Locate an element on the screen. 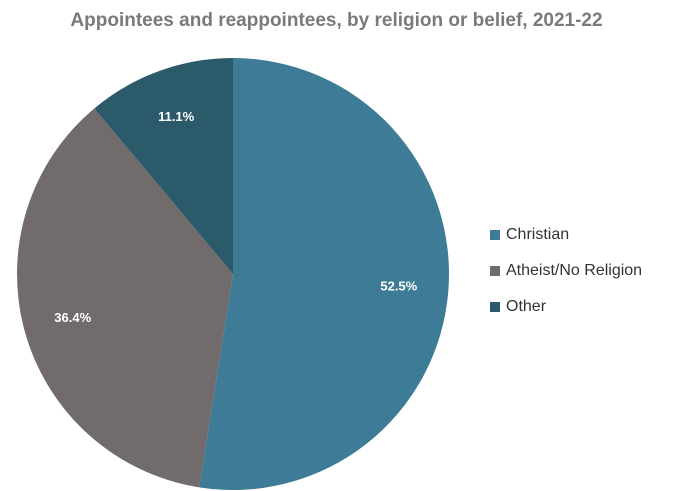 This screenshot has width=673, height=491. legend-label: Christian is located at coordinates (538, 234).